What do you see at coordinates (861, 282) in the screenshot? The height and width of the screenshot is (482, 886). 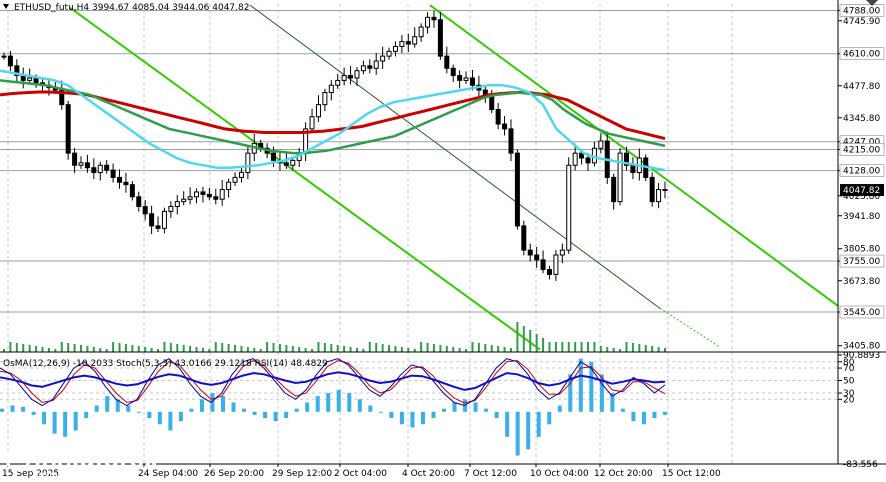 I see `price-tick-label: 3673.80` at bounding box center [861, 282].